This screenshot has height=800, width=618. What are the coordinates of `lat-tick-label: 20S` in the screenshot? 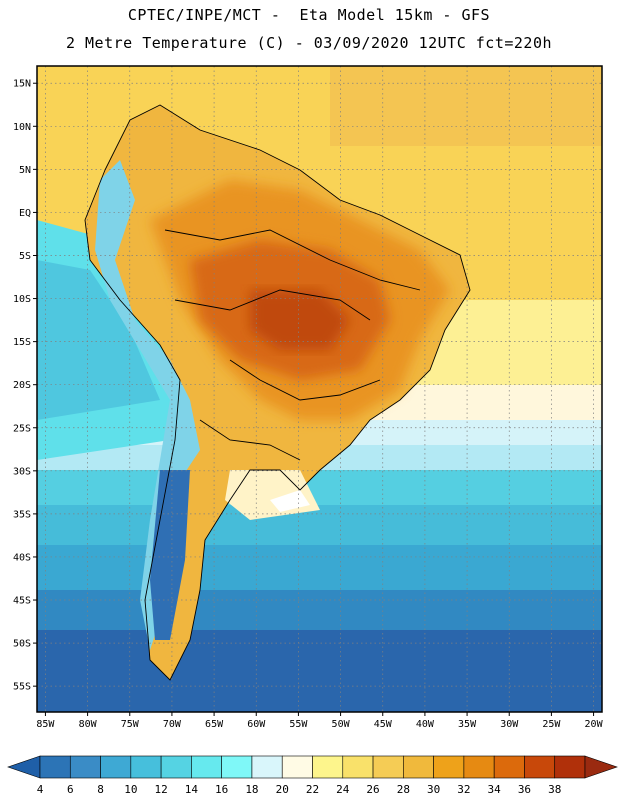 It's located at (22, 385).